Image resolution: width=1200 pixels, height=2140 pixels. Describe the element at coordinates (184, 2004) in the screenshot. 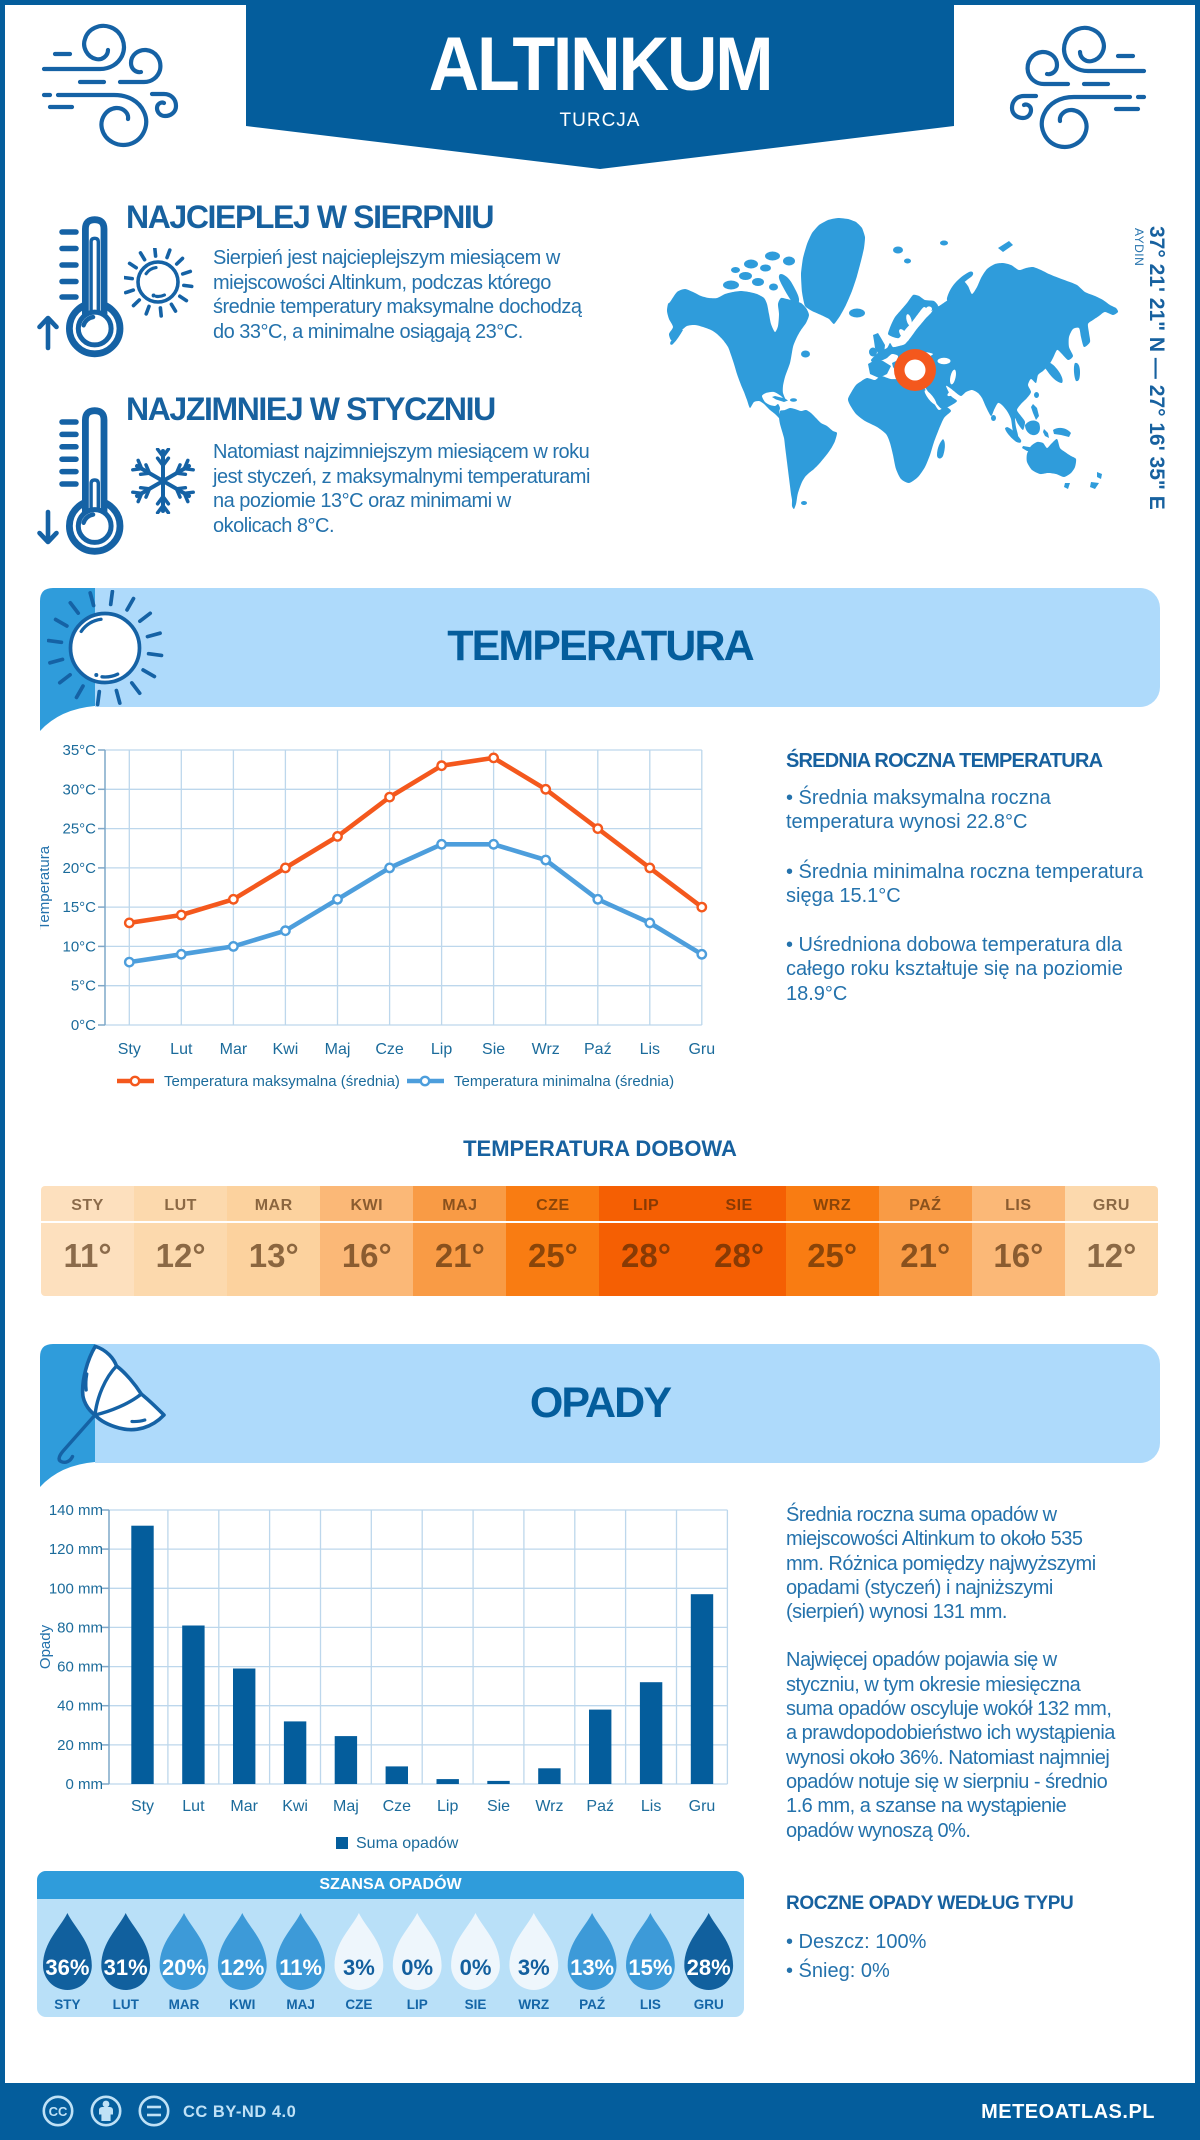

I see `svg-text: MAR` at that location.